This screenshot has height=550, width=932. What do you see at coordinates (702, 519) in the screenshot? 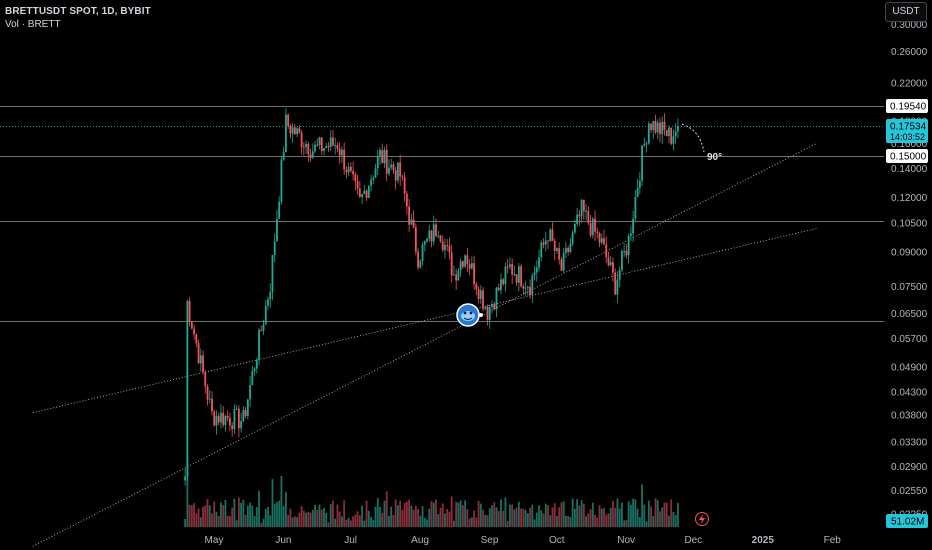
I see `lightning-icon` at bounding box center [702, 519].